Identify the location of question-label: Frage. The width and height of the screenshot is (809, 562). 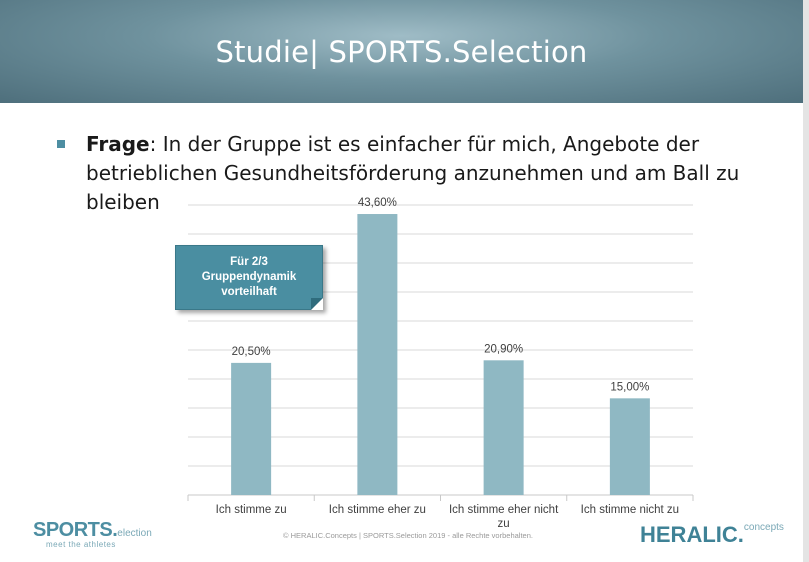
(118, 144).